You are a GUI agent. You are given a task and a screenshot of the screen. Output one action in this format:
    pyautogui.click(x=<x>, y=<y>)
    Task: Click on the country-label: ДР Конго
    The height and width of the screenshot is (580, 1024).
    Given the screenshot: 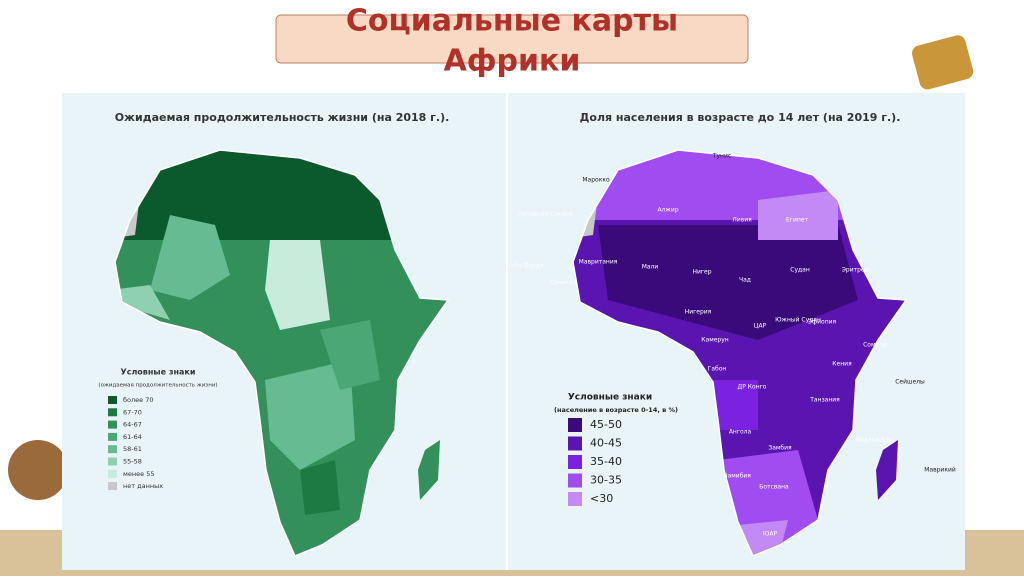 What is the action you would take?
    pyautogui.click(x=752, y=387)
    